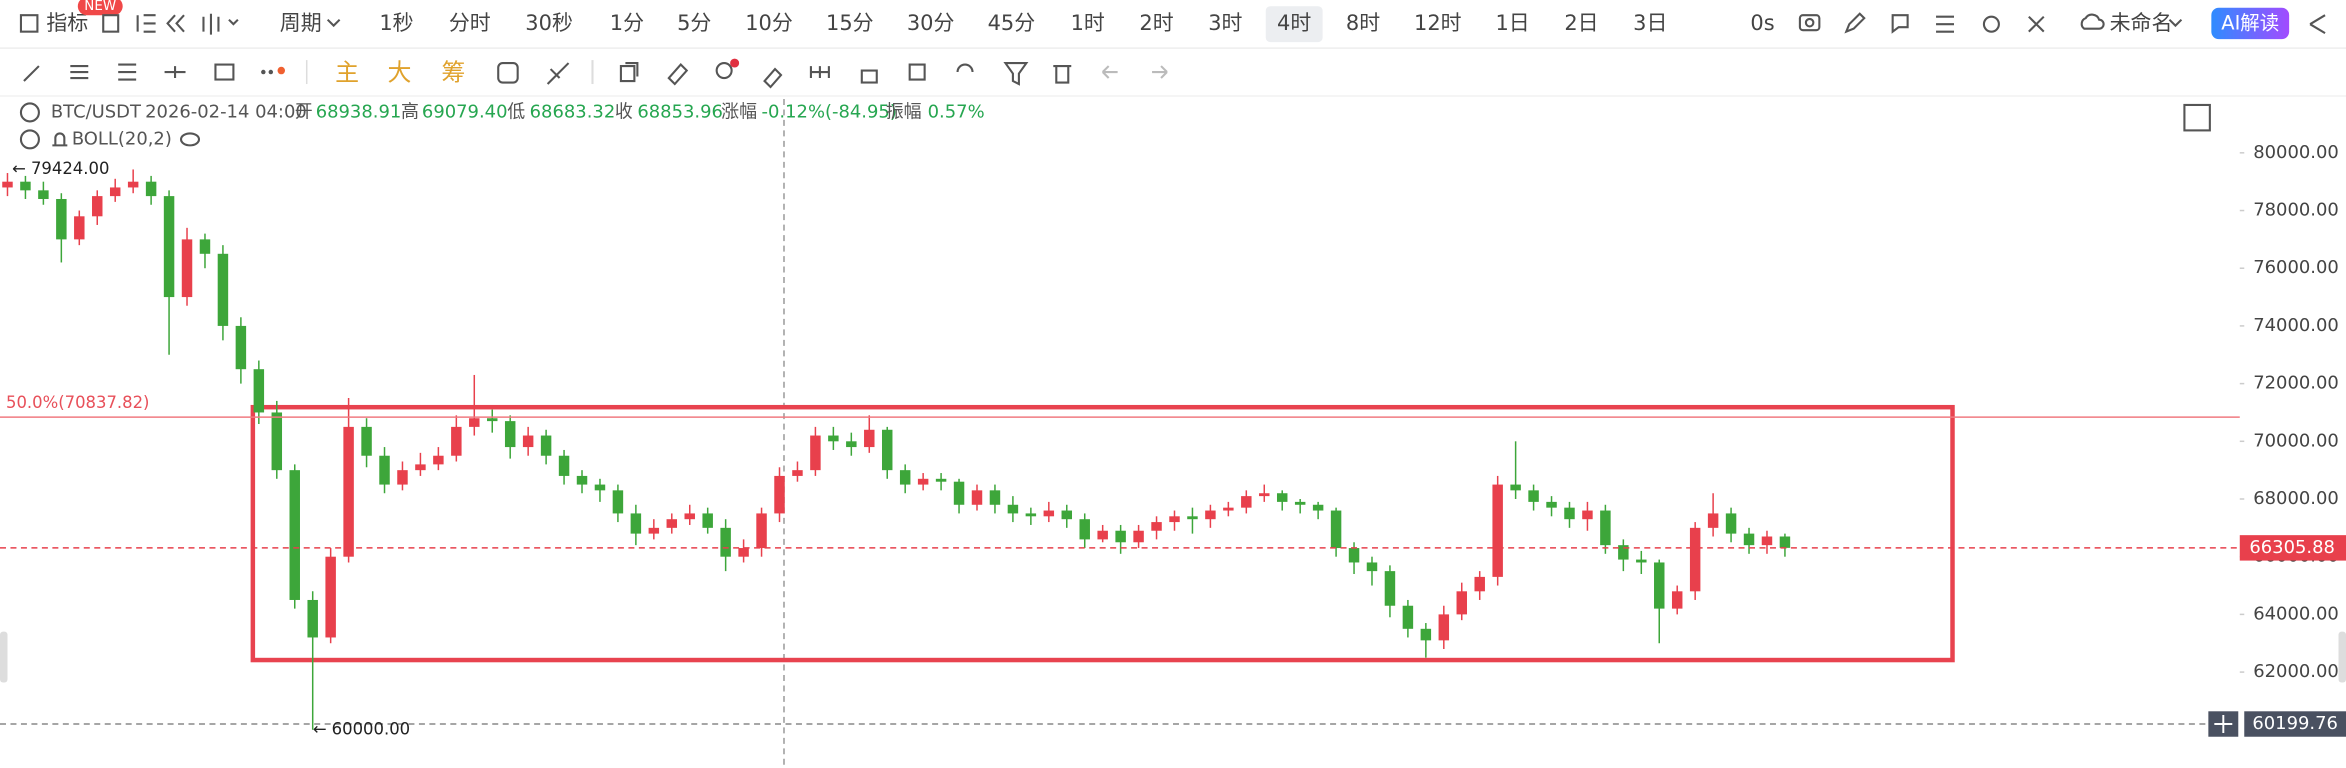  I want to click on large-order-button: 大, so click(400, 73).